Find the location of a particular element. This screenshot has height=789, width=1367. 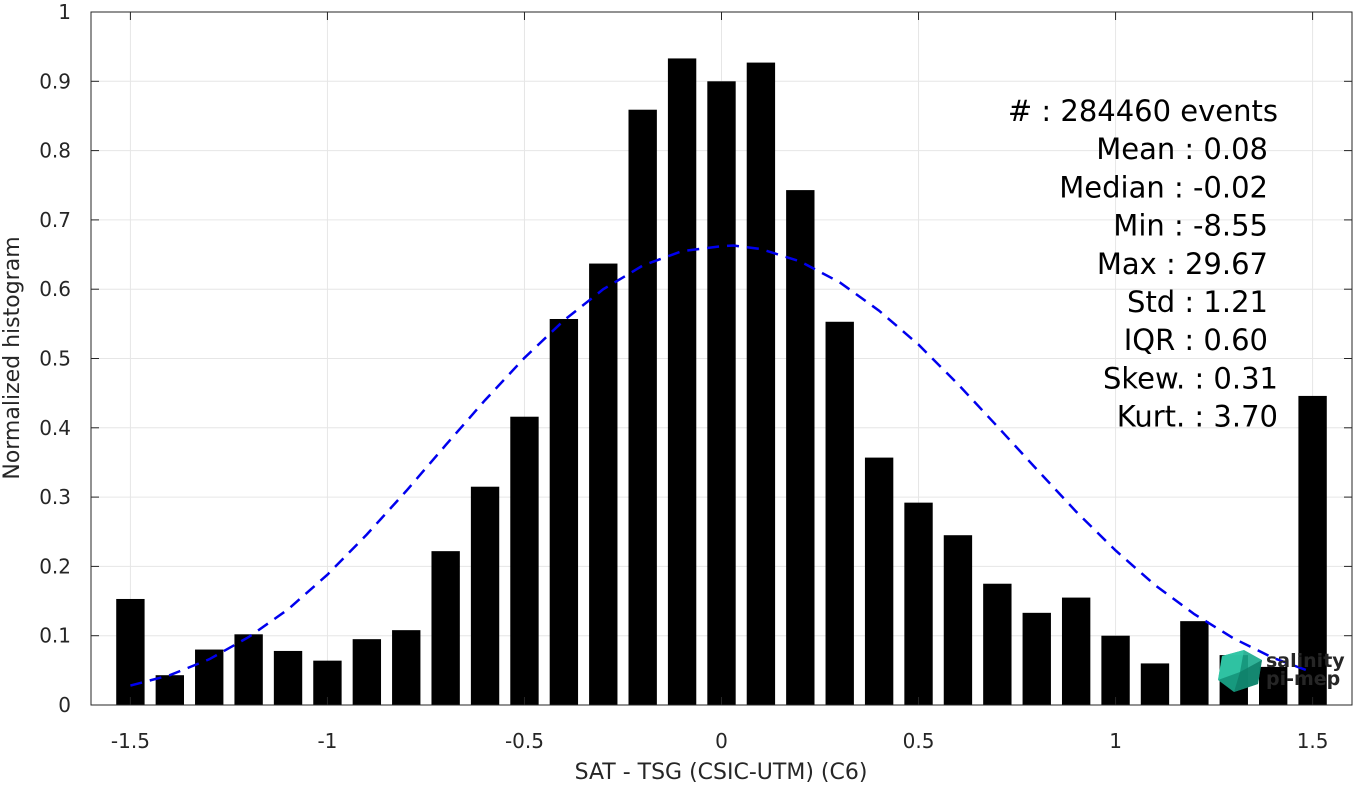

x-axis-label: SAT - TSG (CSIC-UTM) (C6) is located at coordinates (721, 772).